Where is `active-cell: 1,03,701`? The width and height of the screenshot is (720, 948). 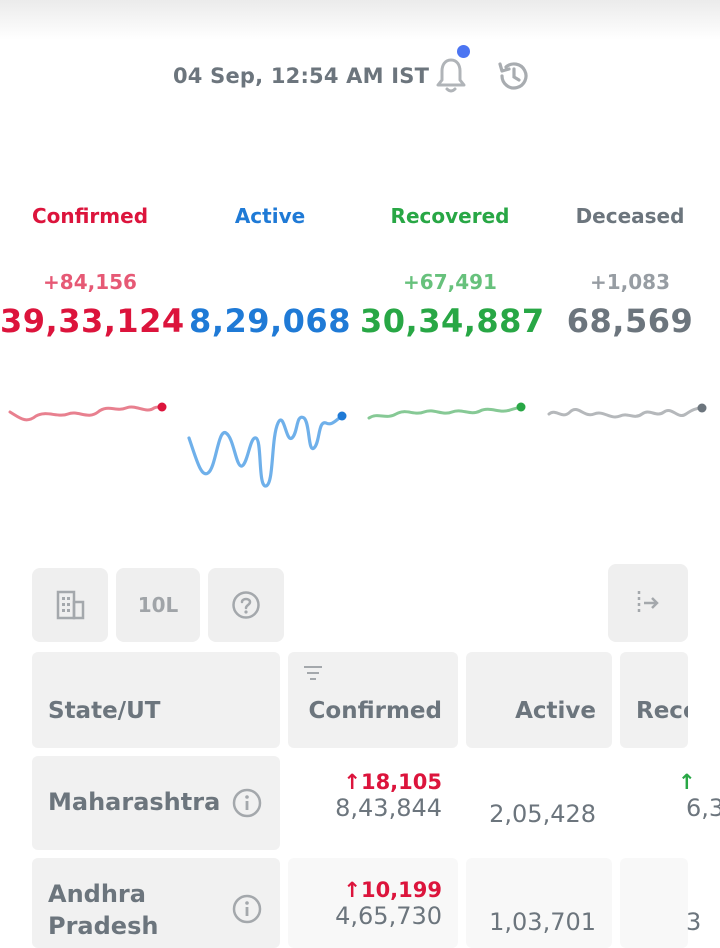
active-cell: 1,03,701 is located at coordinates (531, 922).